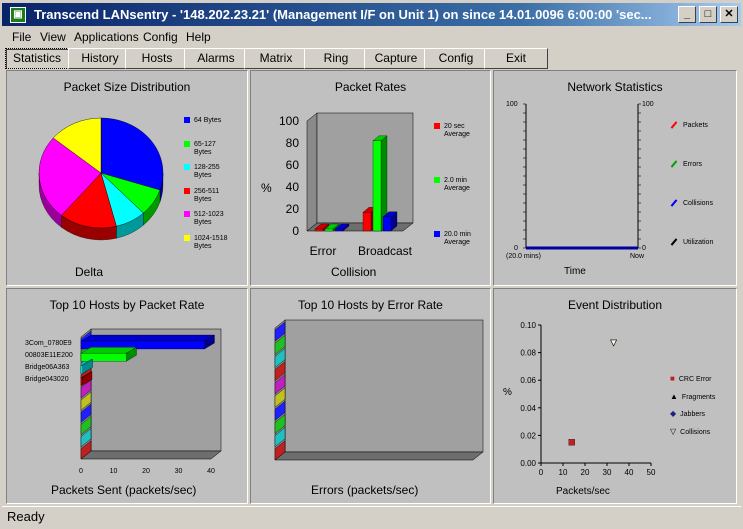 The height and width of the screenshot is (529, 743). Describe the element at coordinates (295, 231) in the screenshot. I see `rates-ytick: 0` at that location.